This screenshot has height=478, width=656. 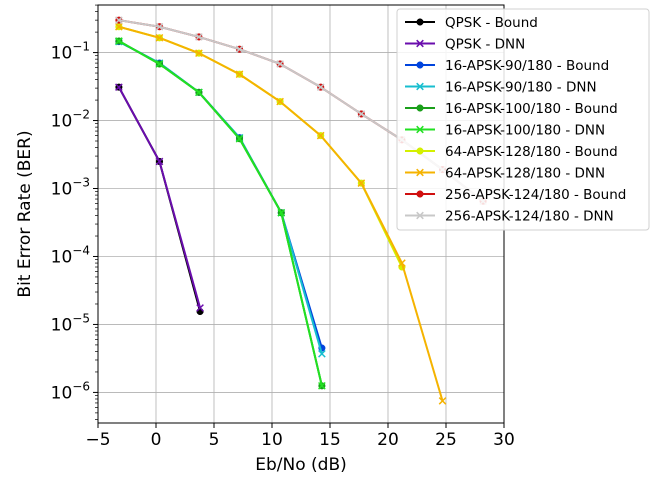 I want to click on legend-item: 256-APSK-124/180 - DNN, so click(x=509, y=217).